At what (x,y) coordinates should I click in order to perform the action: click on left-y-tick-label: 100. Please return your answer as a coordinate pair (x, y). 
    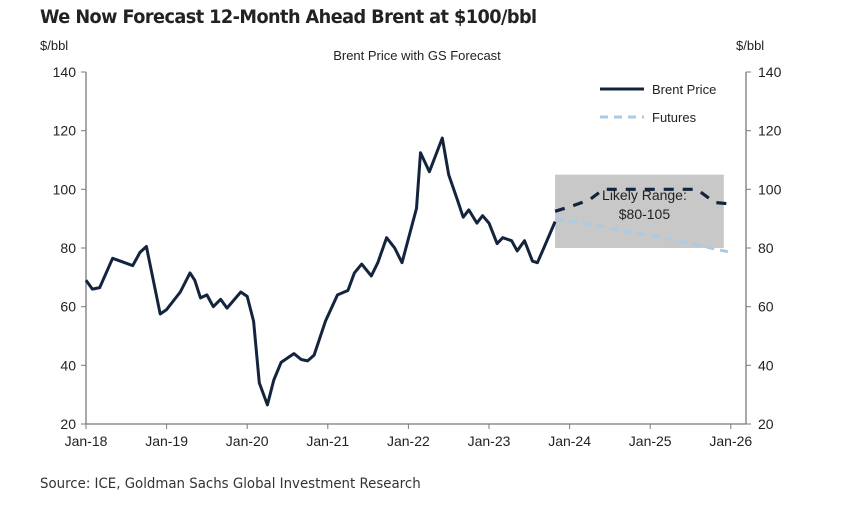
    Looking at the image, I should click on (65, 189).